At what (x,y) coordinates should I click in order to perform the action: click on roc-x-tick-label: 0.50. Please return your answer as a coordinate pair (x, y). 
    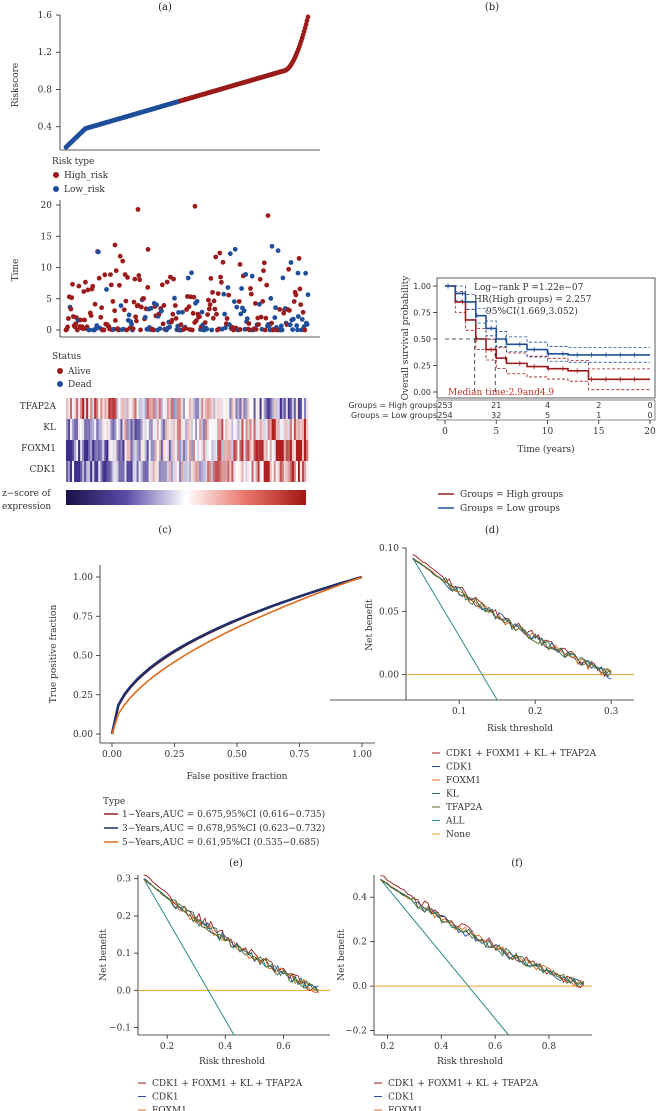
    Looking at the image, I should click on (237, 755).